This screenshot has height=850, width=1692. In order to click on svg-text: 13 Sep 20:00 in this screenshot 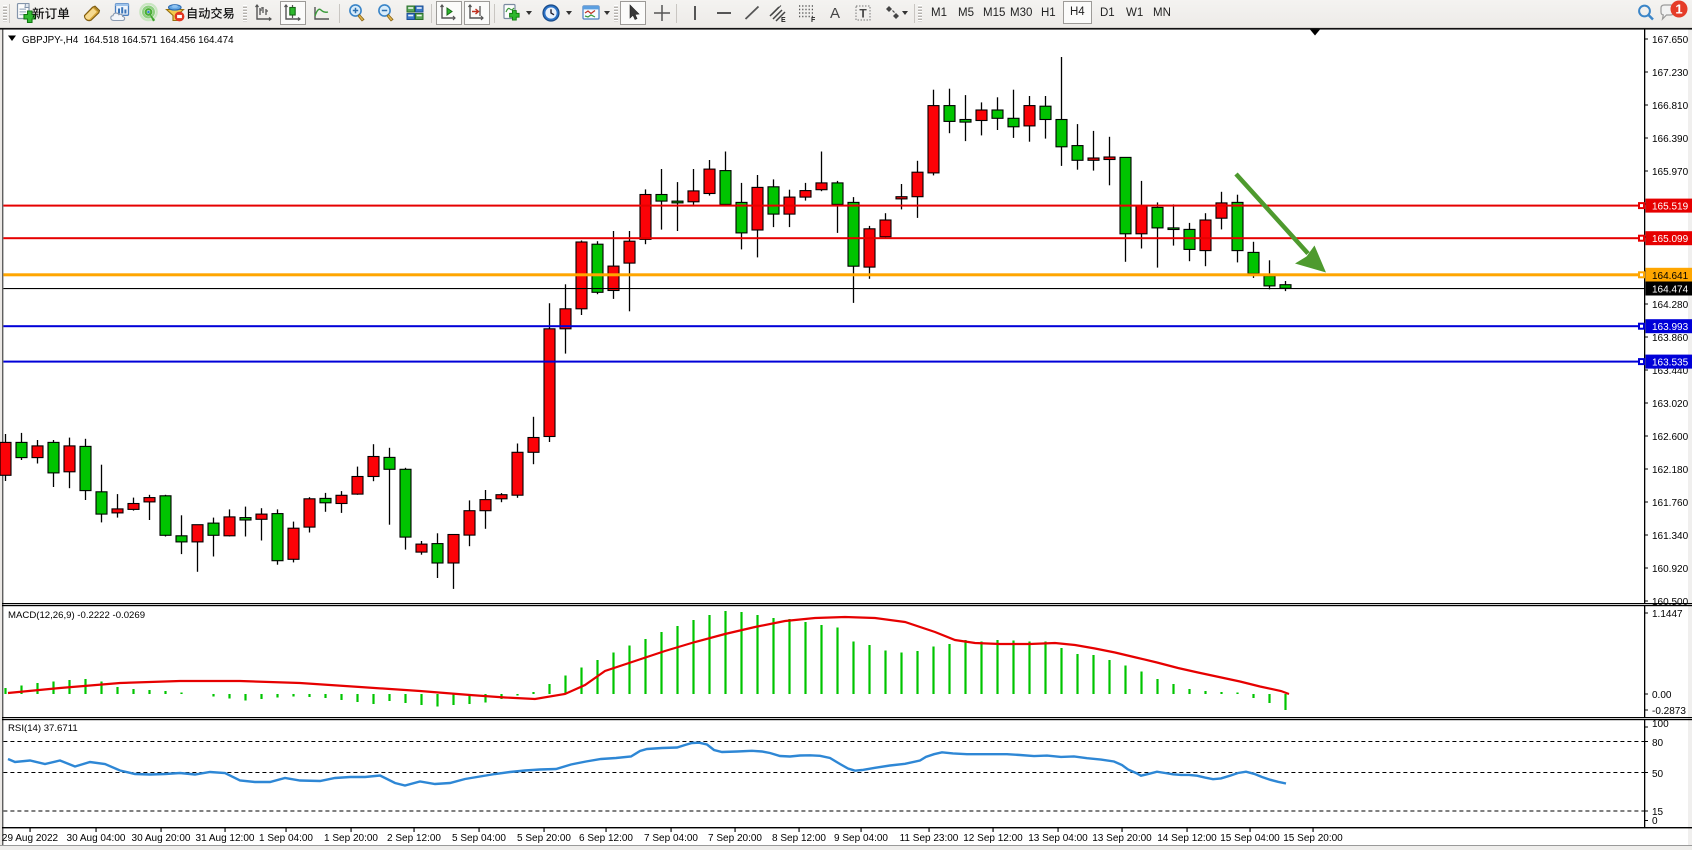, I will do `click(1122, 838)`.